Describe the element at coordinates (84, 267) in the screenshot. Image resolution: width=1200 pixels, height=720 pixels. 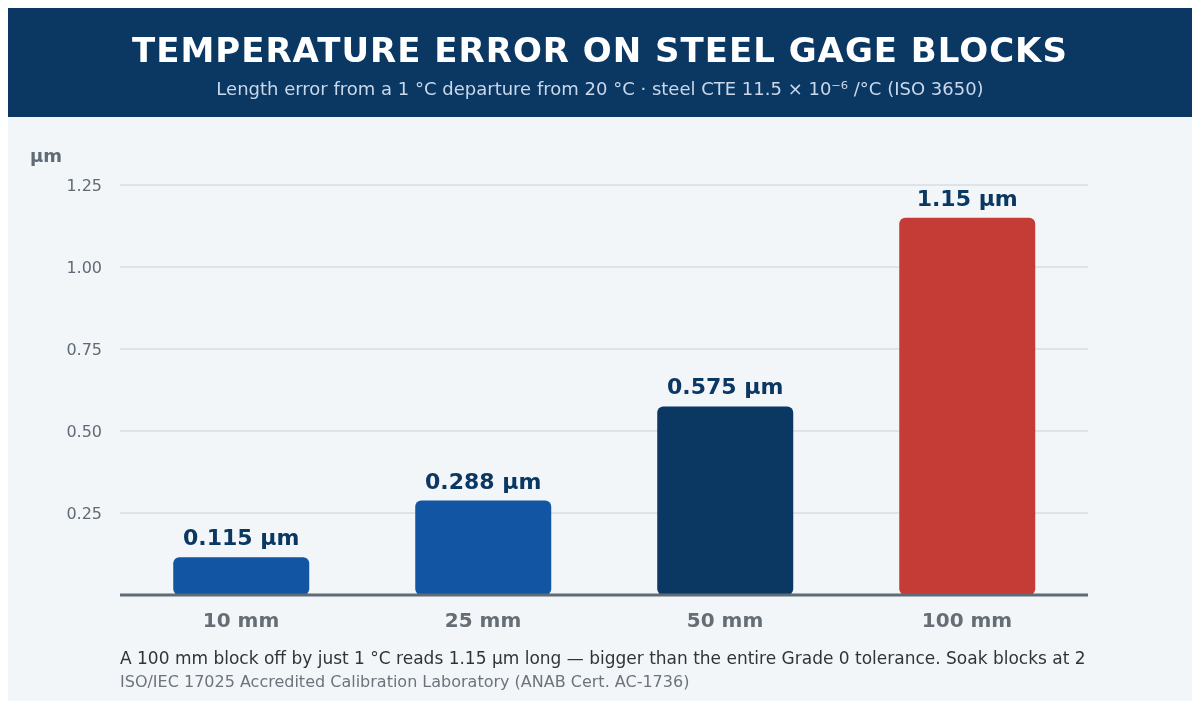
I see `y-tick-label: 1.00` at that location.